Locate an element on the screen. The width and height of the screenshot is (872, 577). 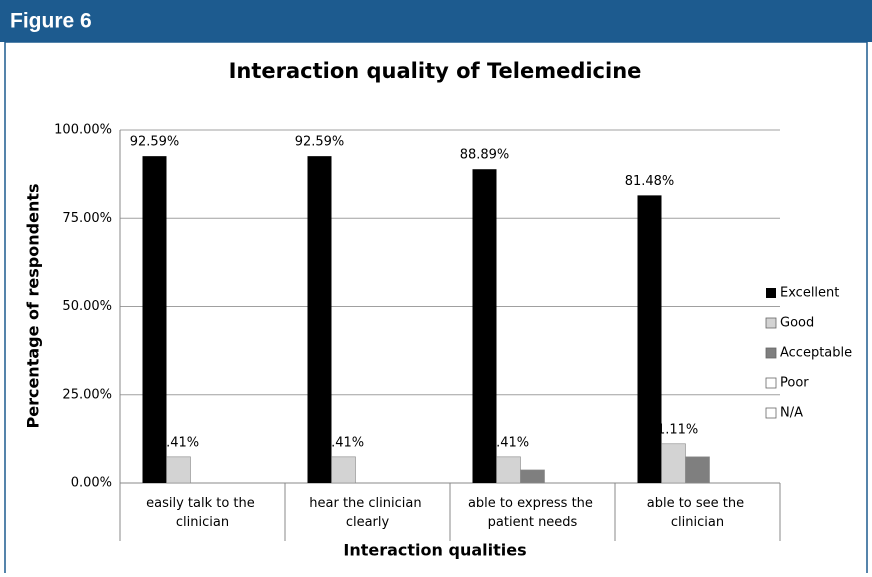
data-label: 88.89% is located at coordinates (485, 155).